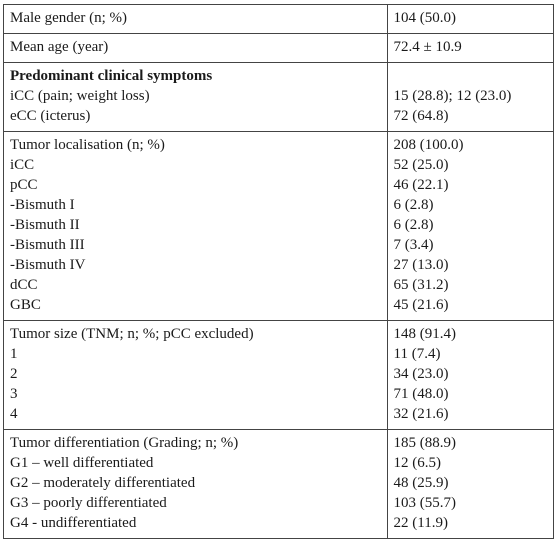 The image size is (557, 543). Describe the element at coordinates (14, 374) in the screenshot. I see `row-label: 2` at that location.